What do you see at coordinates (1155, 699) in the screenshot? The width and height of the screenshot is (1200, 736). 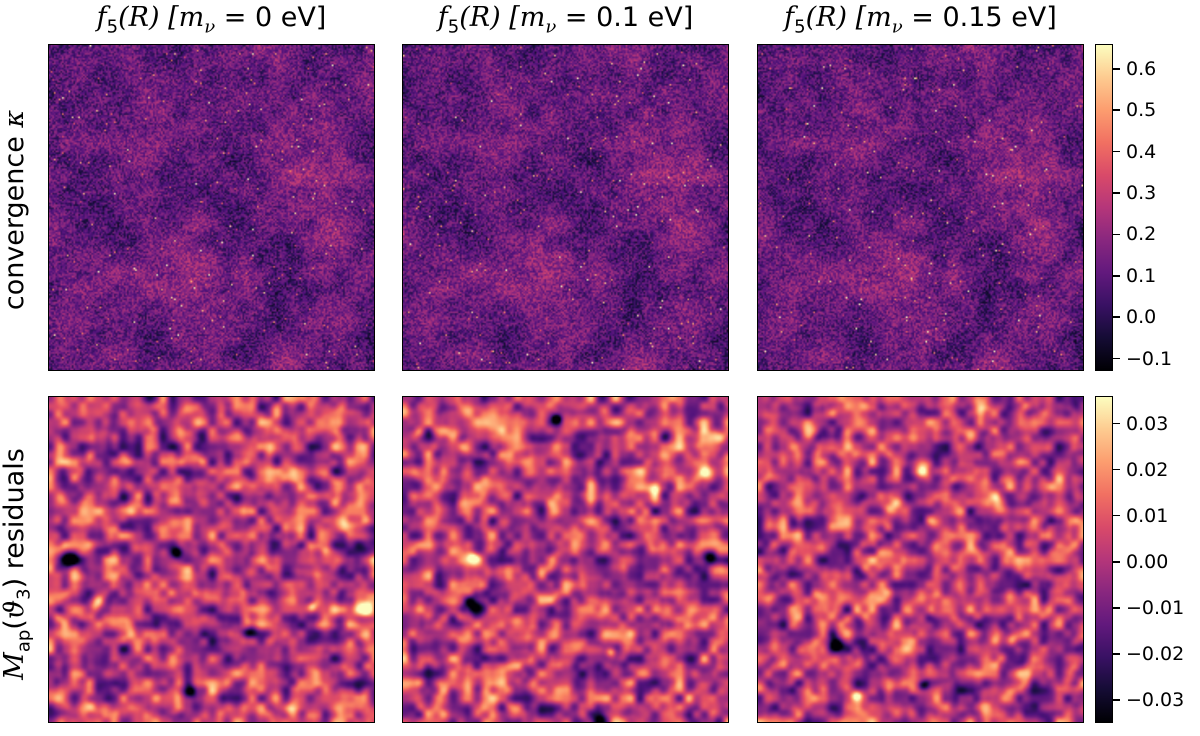 I see `colorbar-residuals-tick-label: −0.03` at bounding box center [1155, 699].